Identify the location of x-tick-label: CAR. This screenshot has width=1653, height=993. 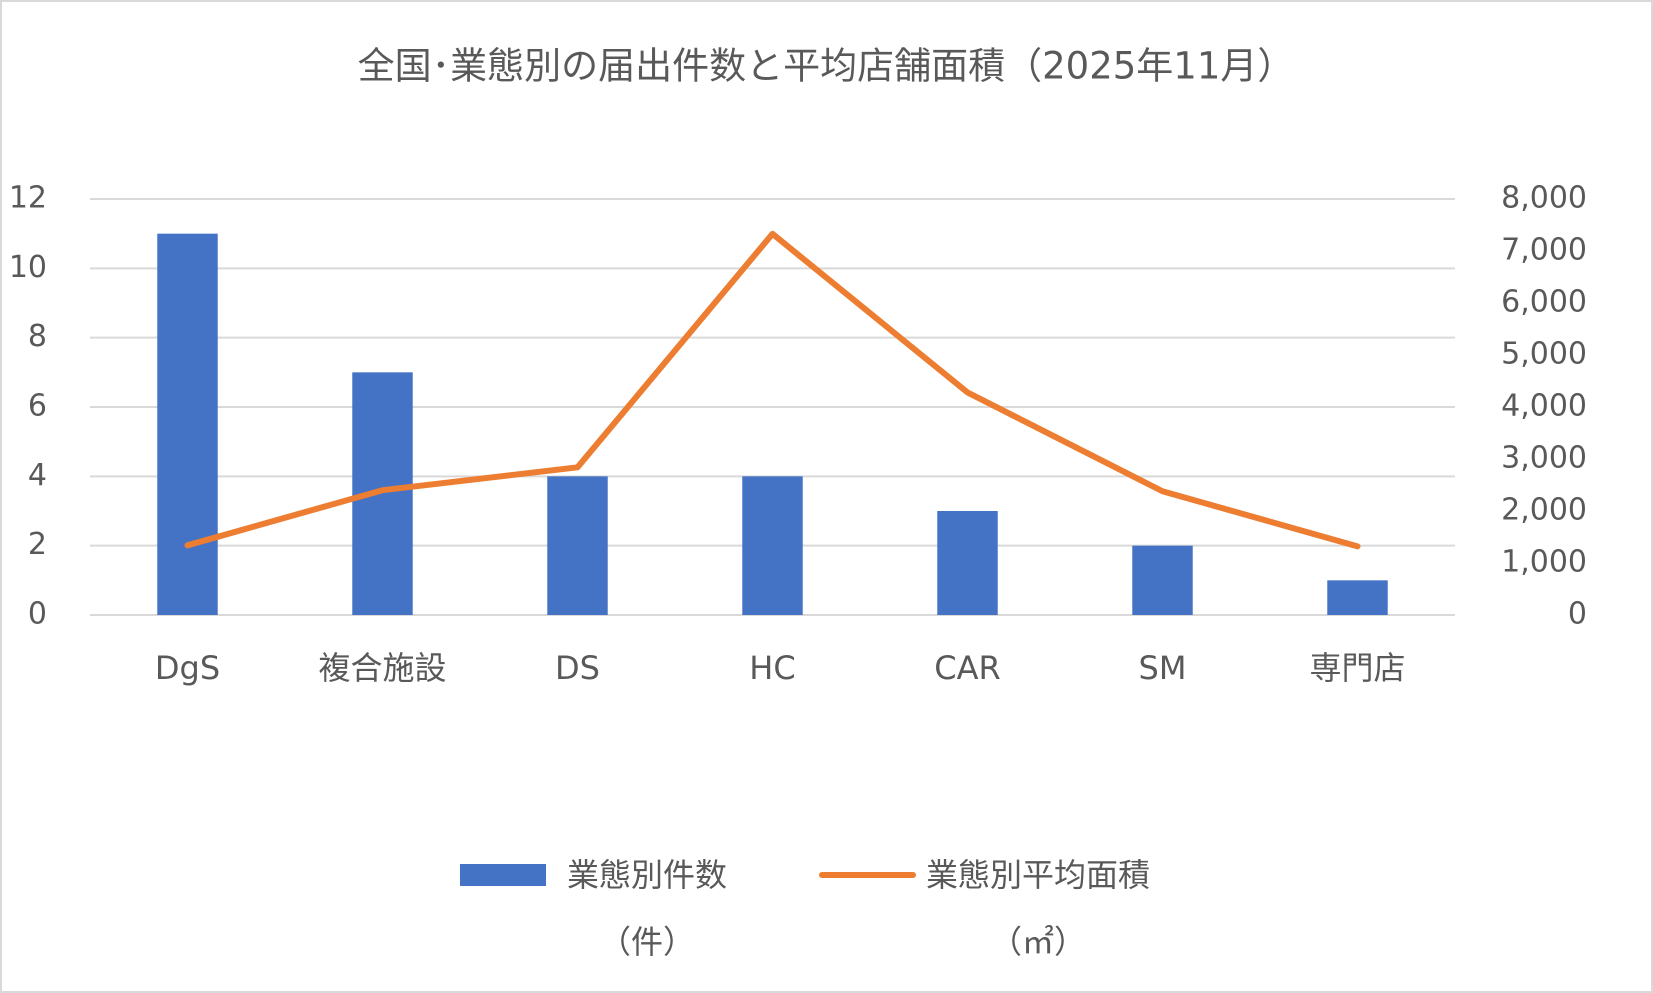
(967, 668).